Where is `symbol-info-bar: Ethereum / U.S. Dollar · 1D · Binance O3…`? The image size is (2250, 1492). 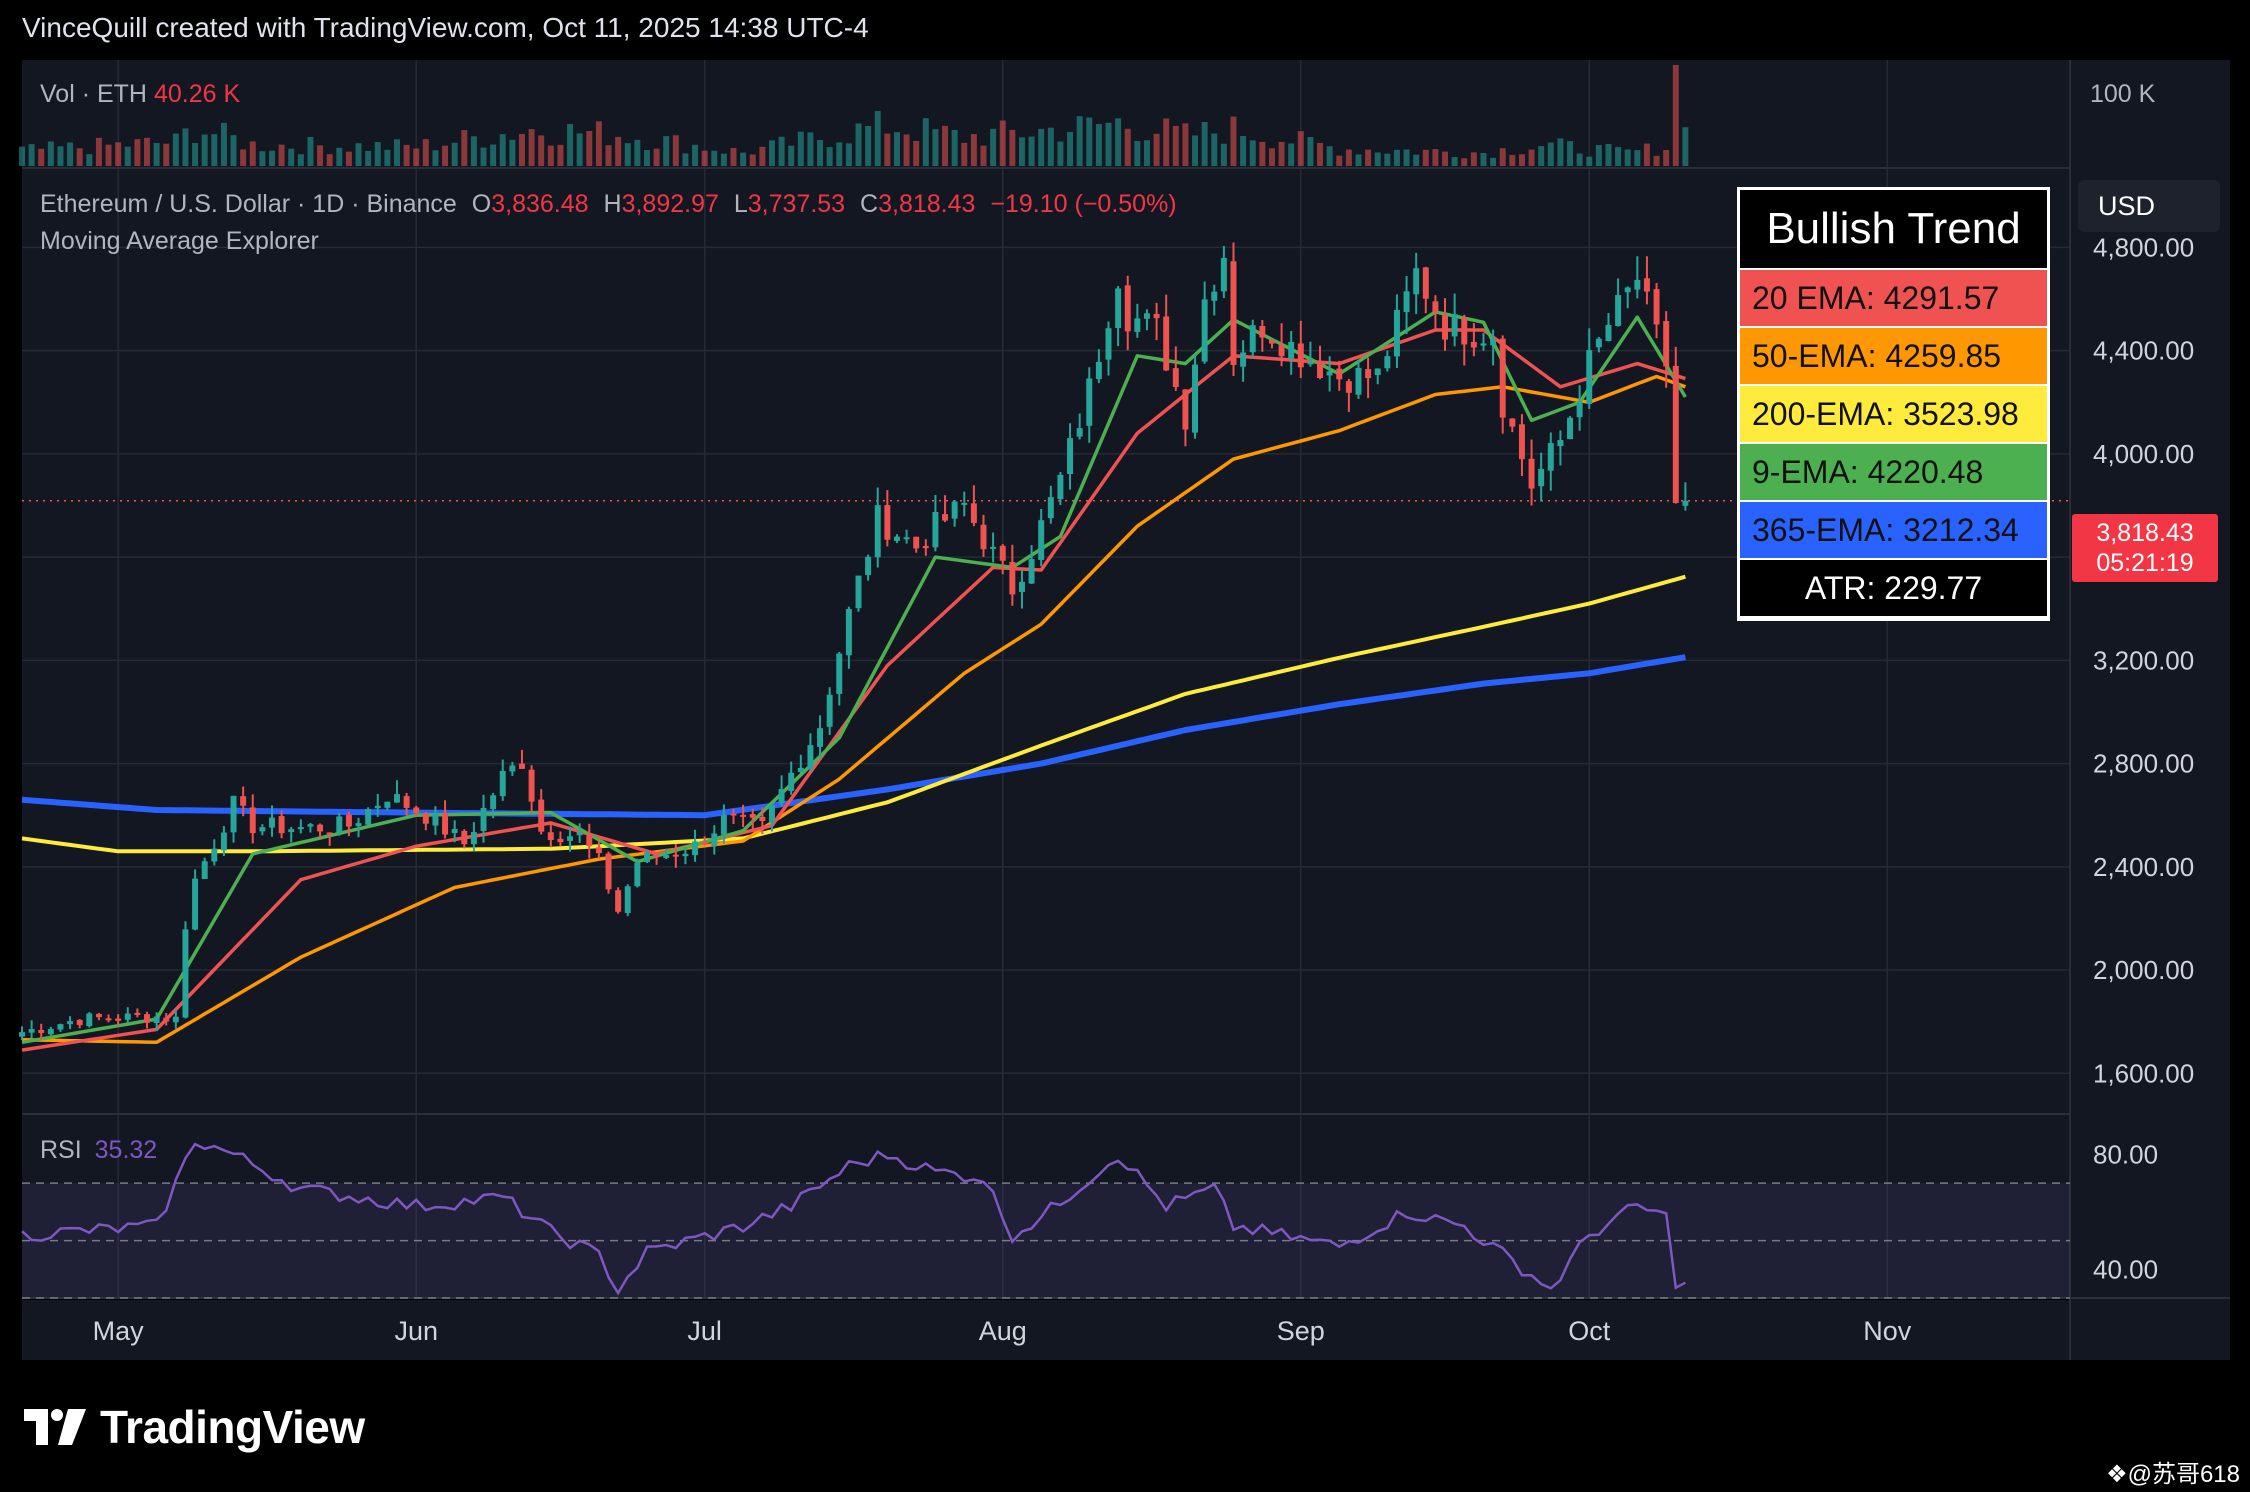
symbol-info-bar: Ethereum / U.S. Dollar · 1D · Binance O3… is located at coordinates (608, 204).